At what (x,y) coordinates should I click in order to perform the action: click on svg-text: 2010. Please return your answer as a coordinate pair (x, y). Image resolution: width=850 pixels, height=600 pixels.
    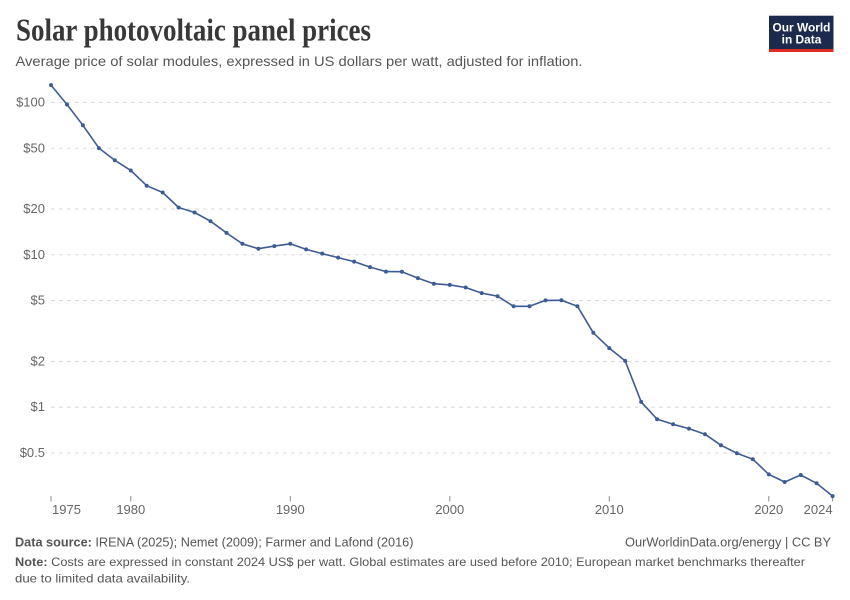
    Looking at the image, I should click on (609, 509).